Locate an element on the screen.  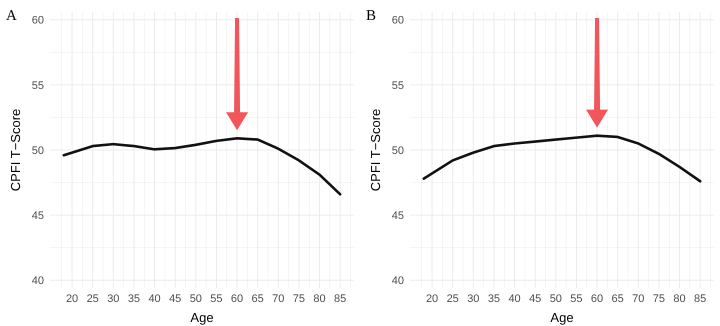
chart-title: B is located at coordinates (371, 16).